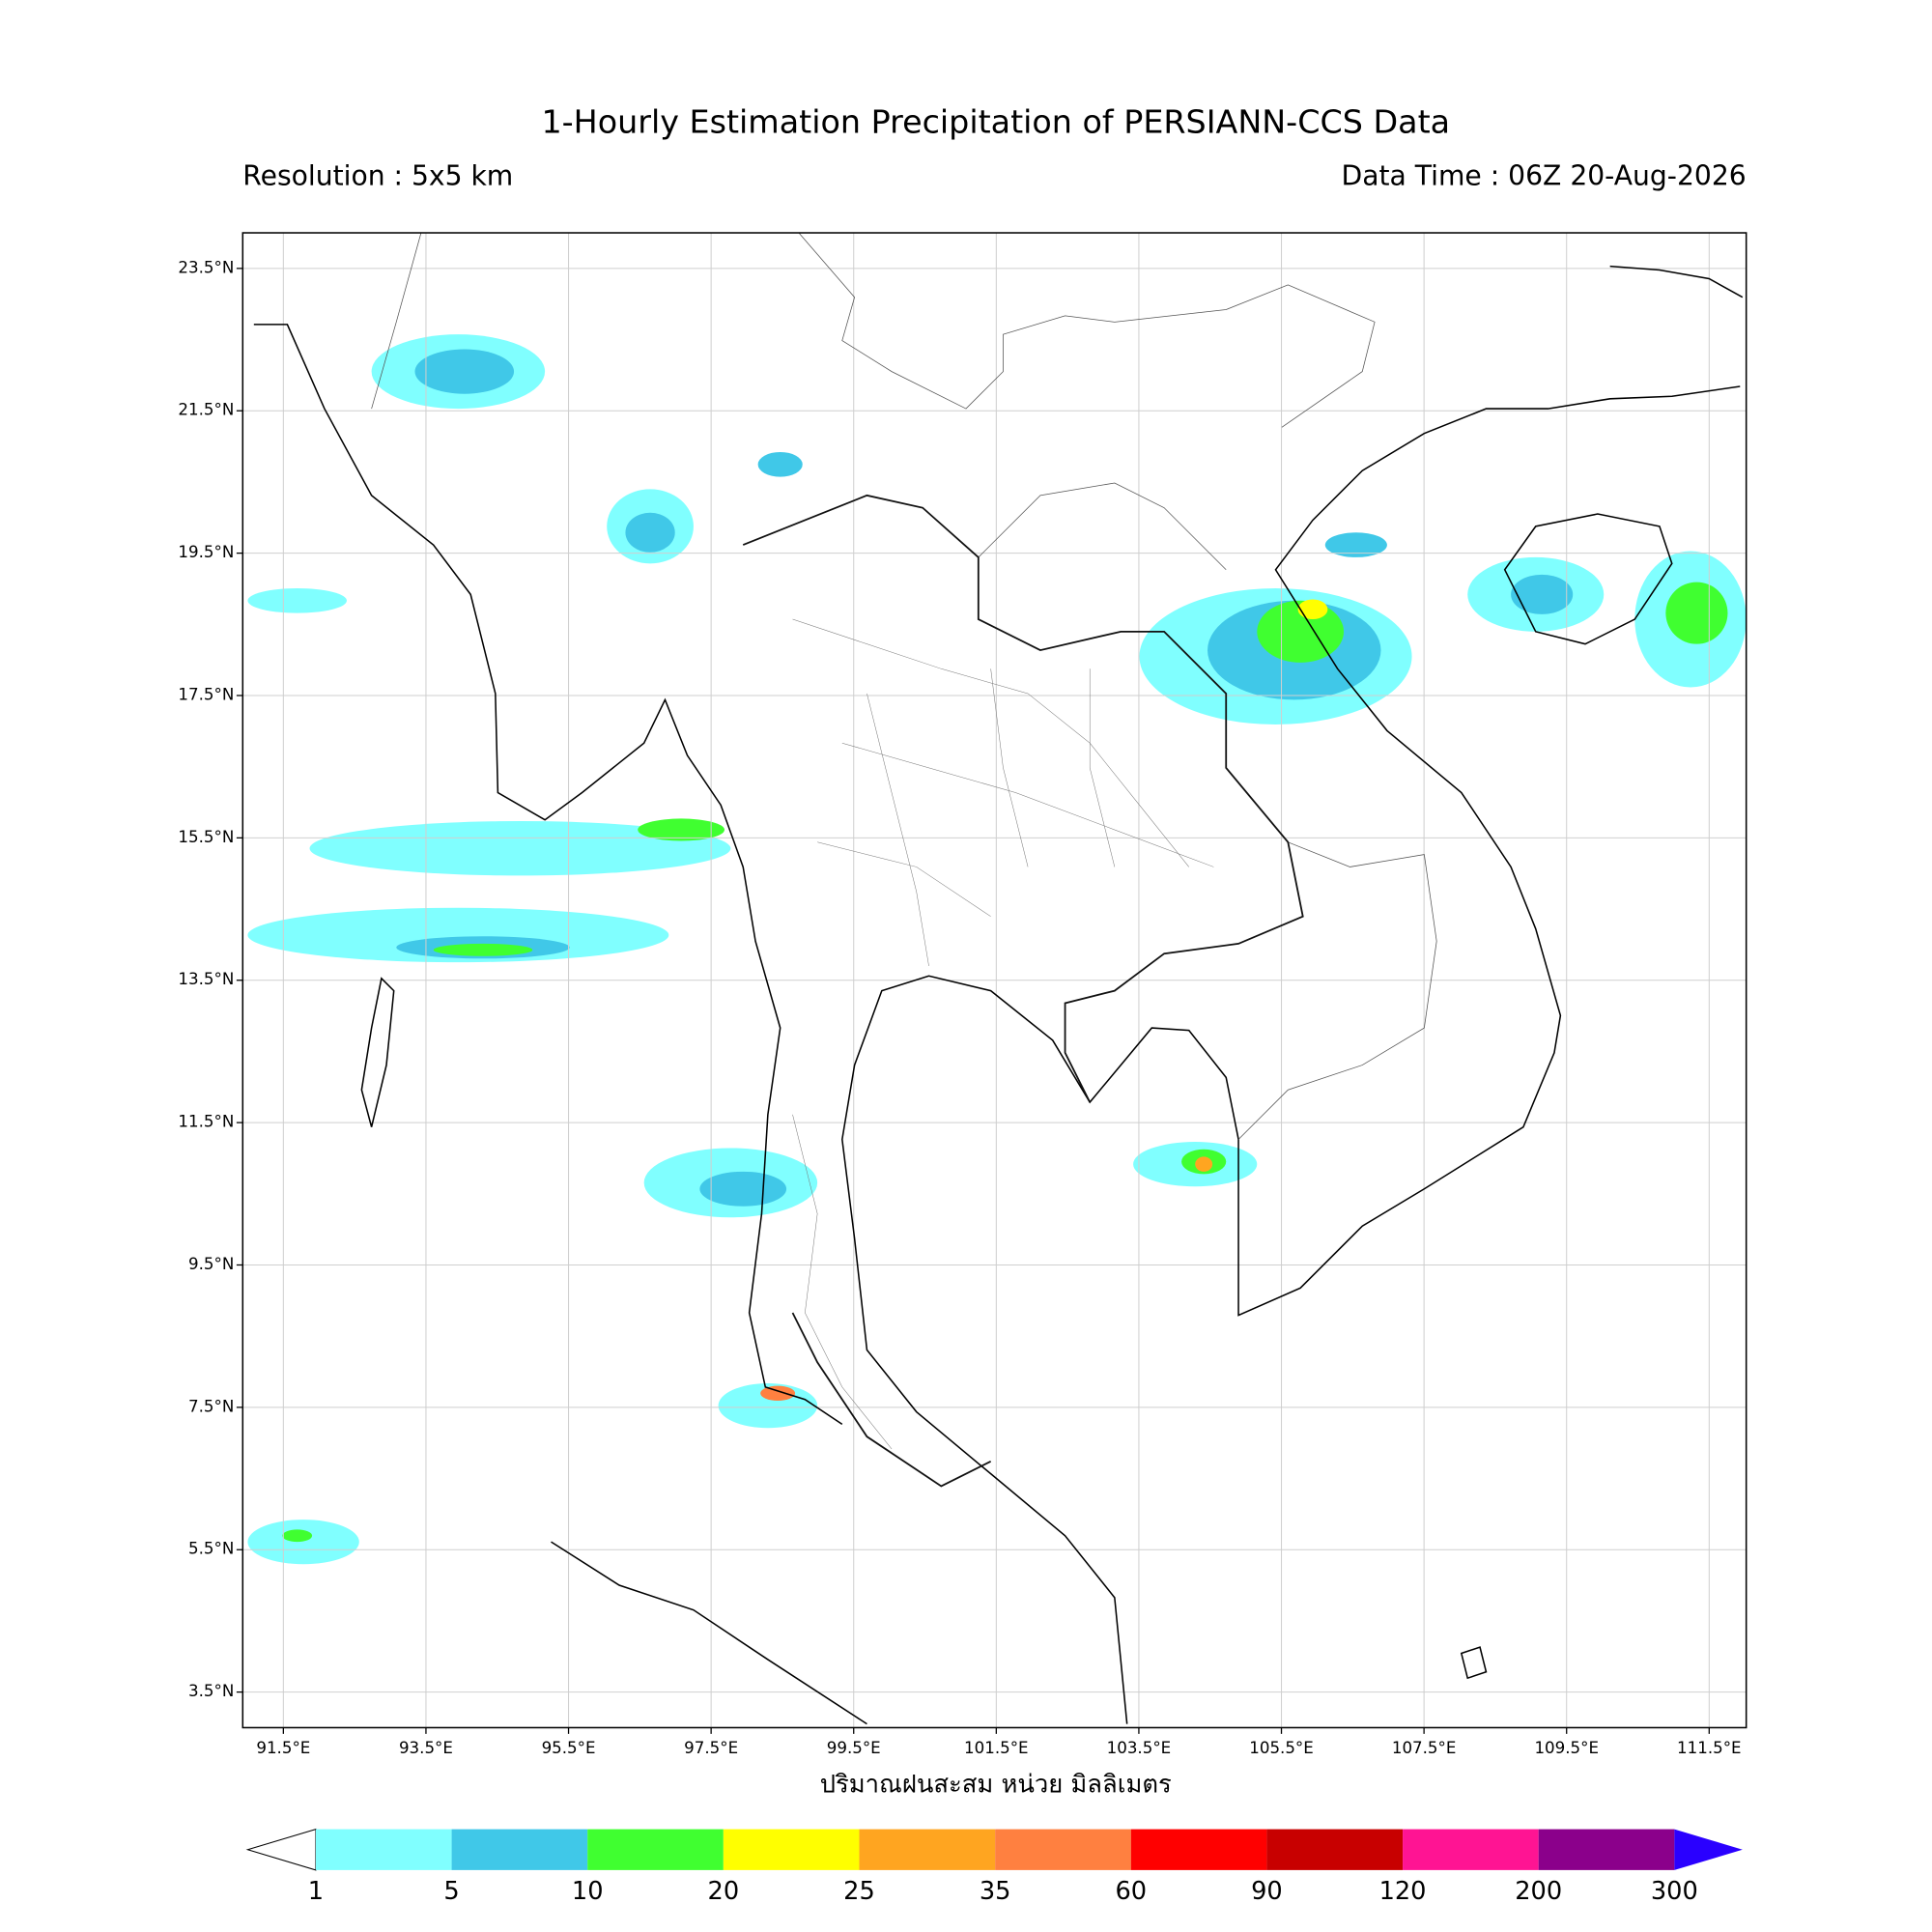 Image resolution: width=1932 pixels, height=1932 pixels. What do you see at coordinates (283, 1748) in the screenshot?
I see `lon-tick-label: 91.5°E` at bounding box center [283, 1748].